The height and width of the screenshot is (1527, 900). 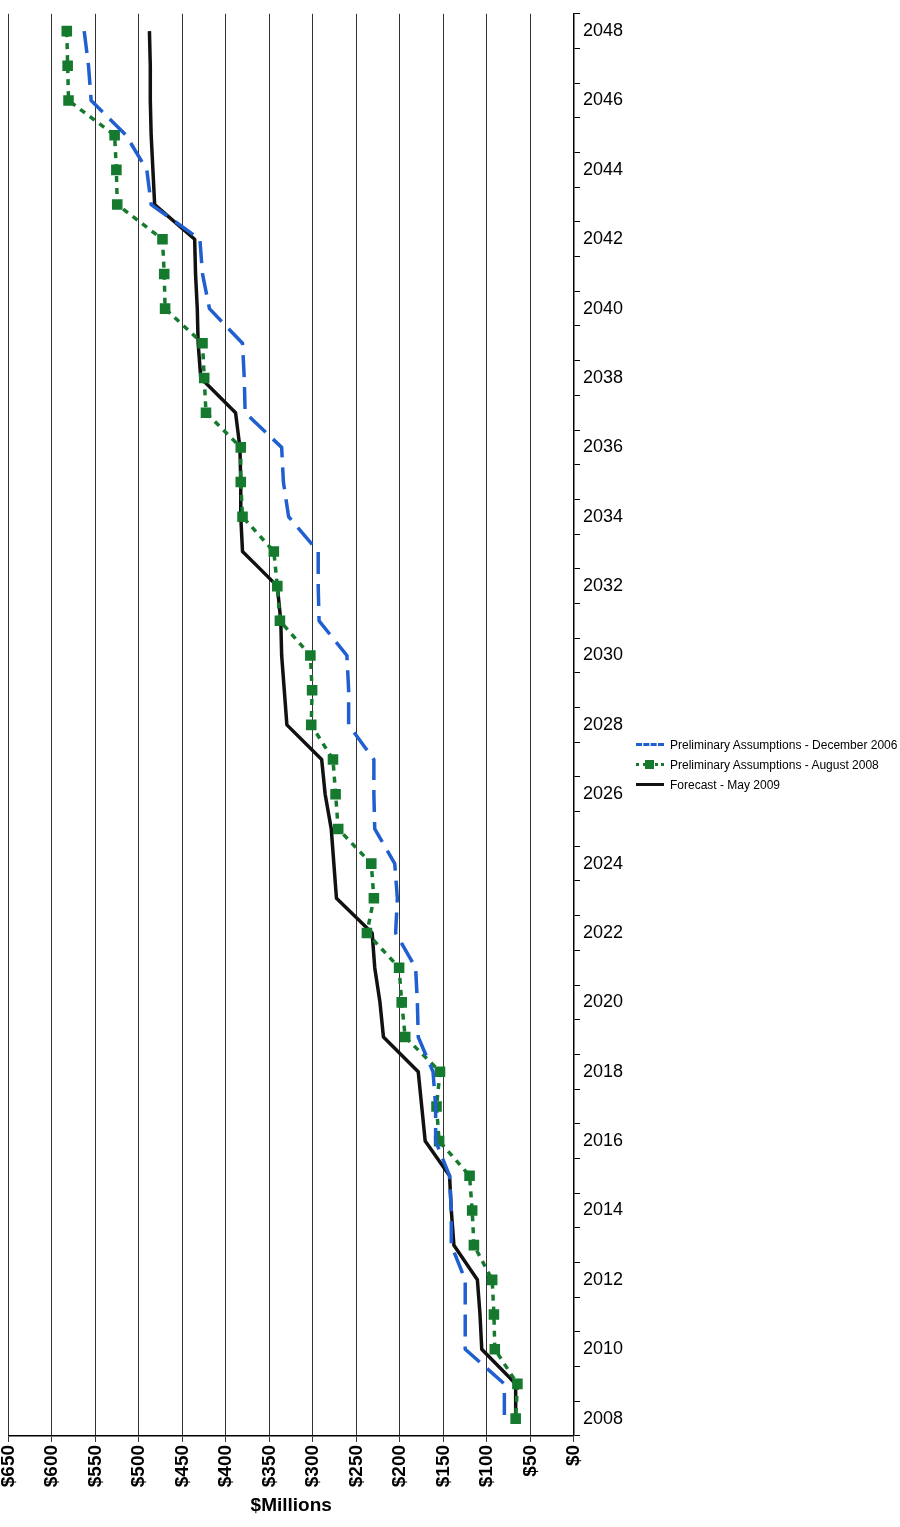 What do you see at coordinates (268, 1466) in the screenshot?
I see `x-tick-label: $350` at bounding box center [268, 1466].